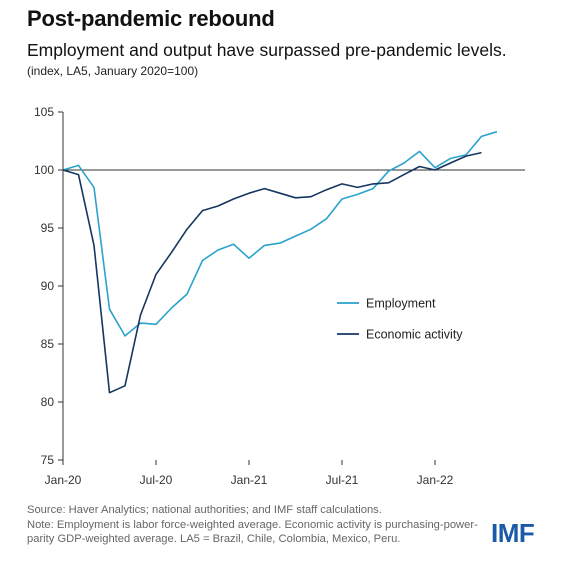 Image resolution: width=567 pixels, height=567 pixels. Describe the element at coordinates (44, 170) in the screenshot. I see `y-tick-label: 100` at that location.